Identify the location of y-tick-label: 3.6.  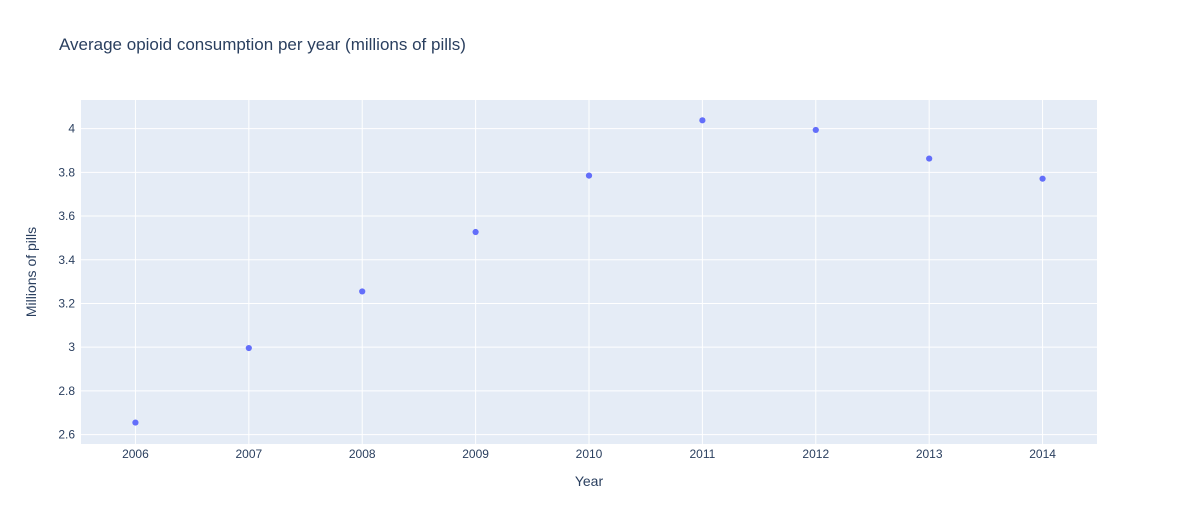
(66, 216).